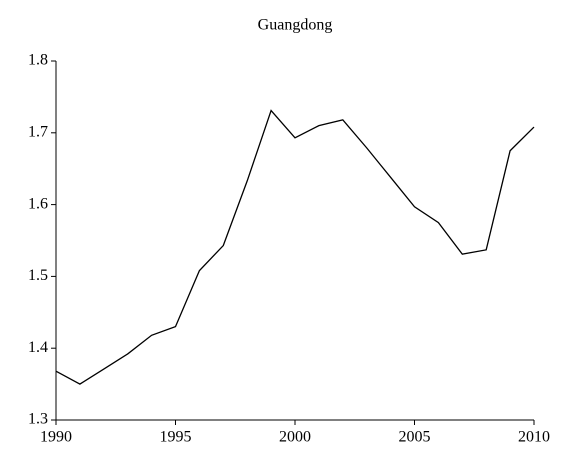 This screenshot has height=459, width=566. I want to click on y-tick-label: 1.5, so click(38, 275).